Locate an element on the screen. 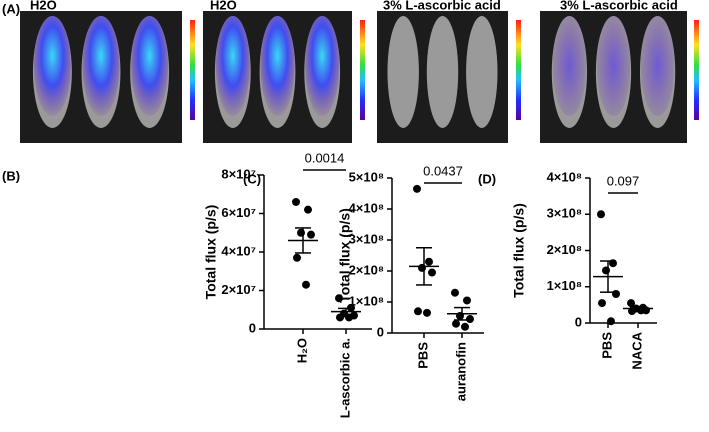 This screenshot has height=432, width=709. y-tick-label: 8×10⁷ is located at coordinates (238, 173).